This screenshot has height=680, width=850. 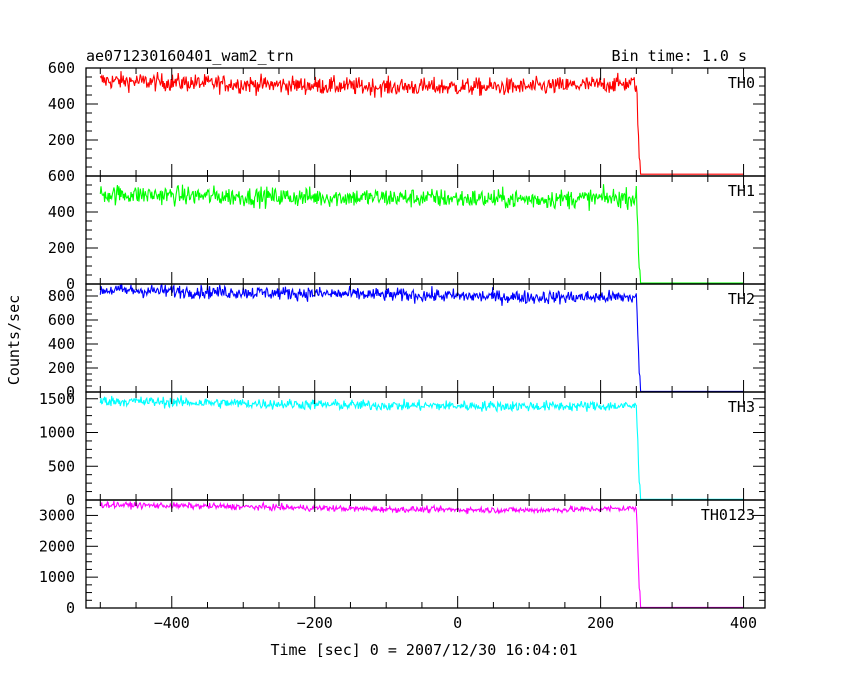 I want to click on panel-th3: 0 500 1000 1500 TH3, so click(x=402, y=449).